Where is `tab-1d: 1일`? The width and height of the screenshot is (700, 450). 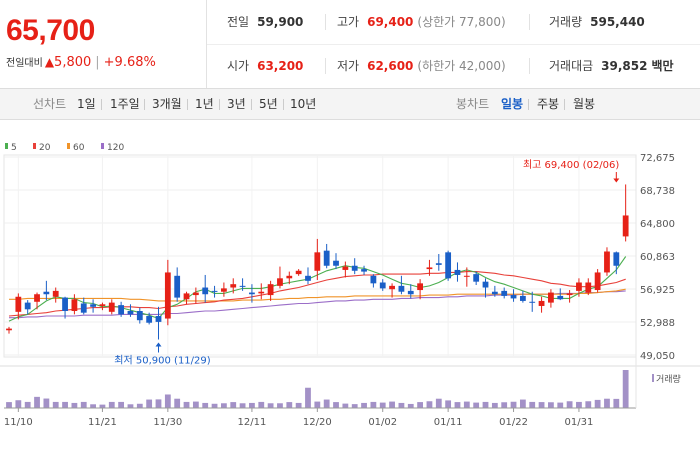 tab-1d: 1일 is located at coordinates (86, 104).